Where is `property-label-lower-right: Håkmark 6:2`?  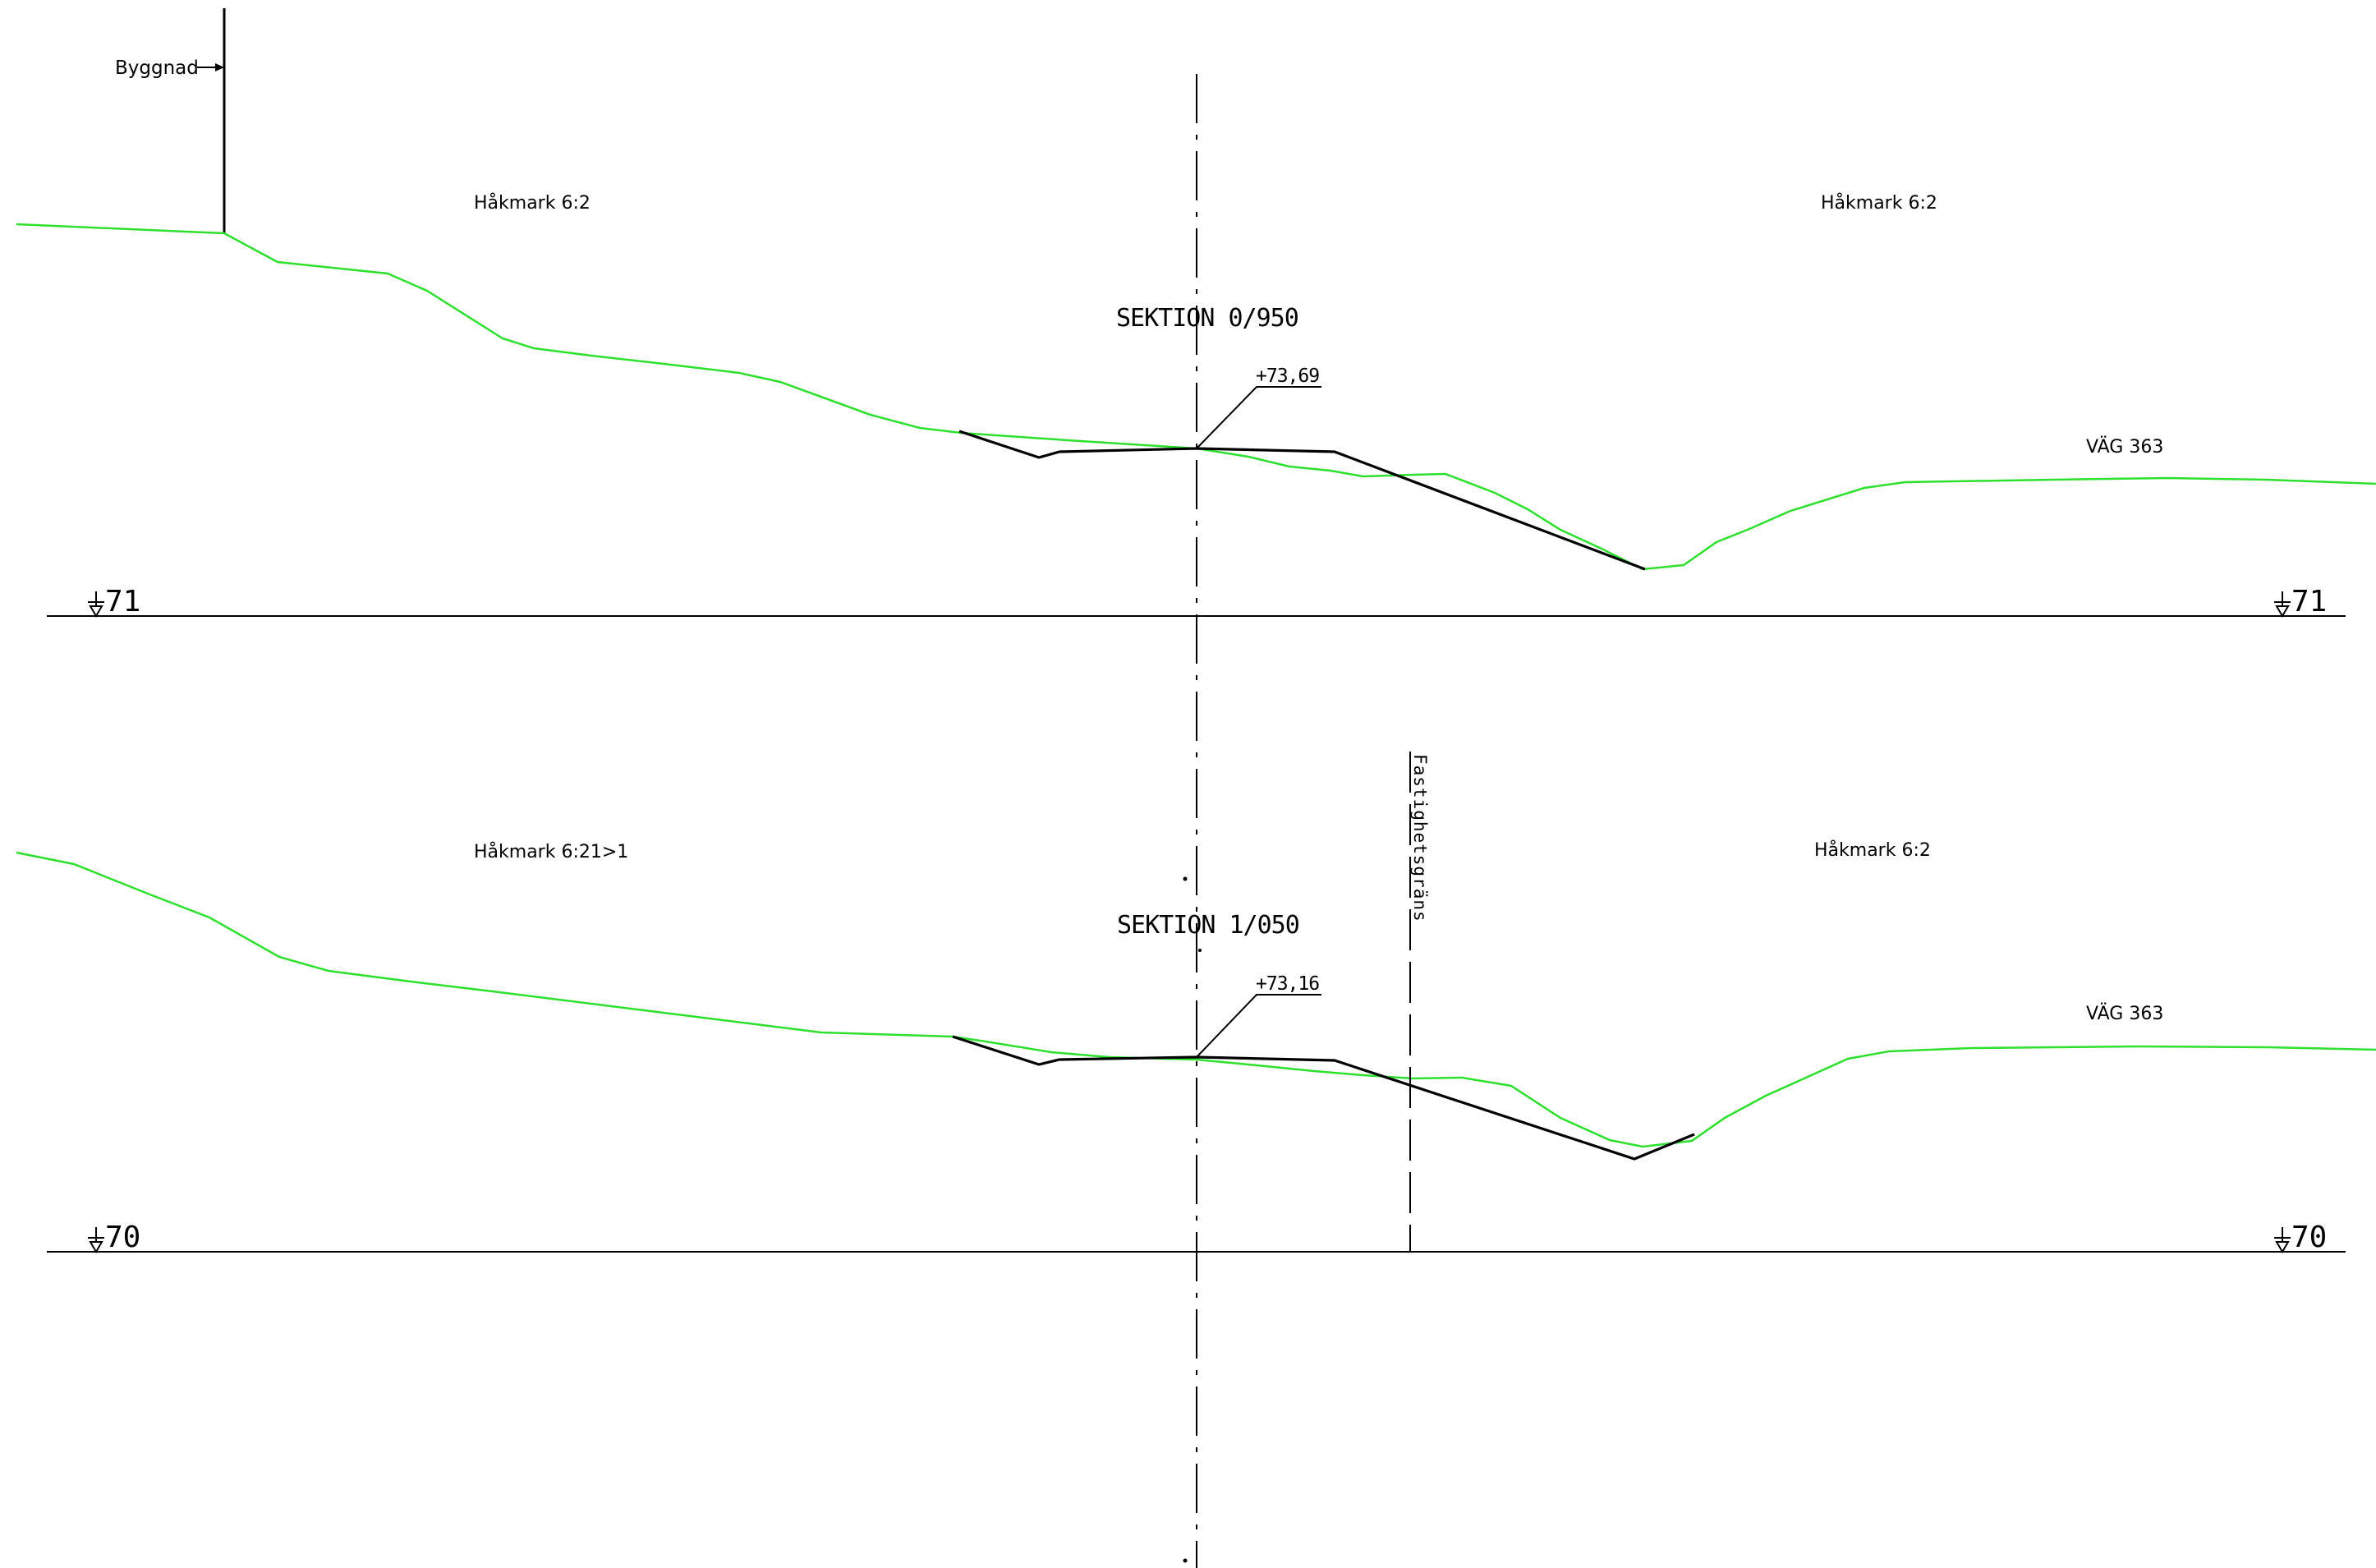
property-label-lower-right: Håkmark 6:2 is located at coordinates (1872, 850).